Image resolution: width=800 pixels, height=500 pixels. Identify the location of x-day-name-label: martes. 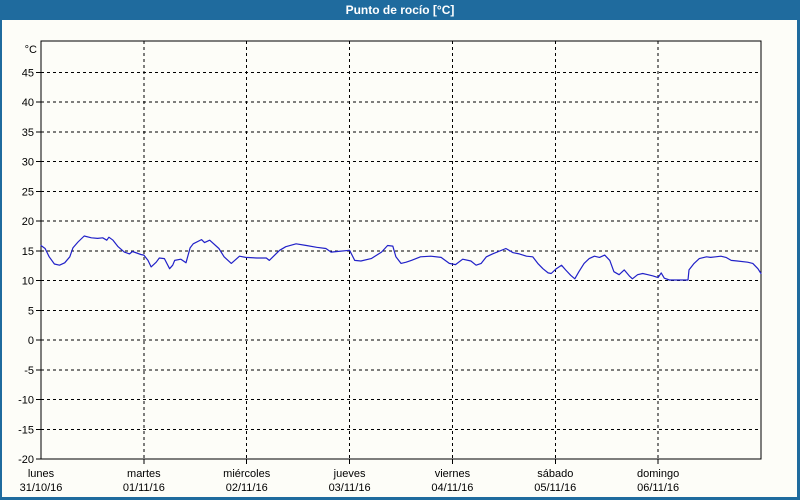
(144, 474).